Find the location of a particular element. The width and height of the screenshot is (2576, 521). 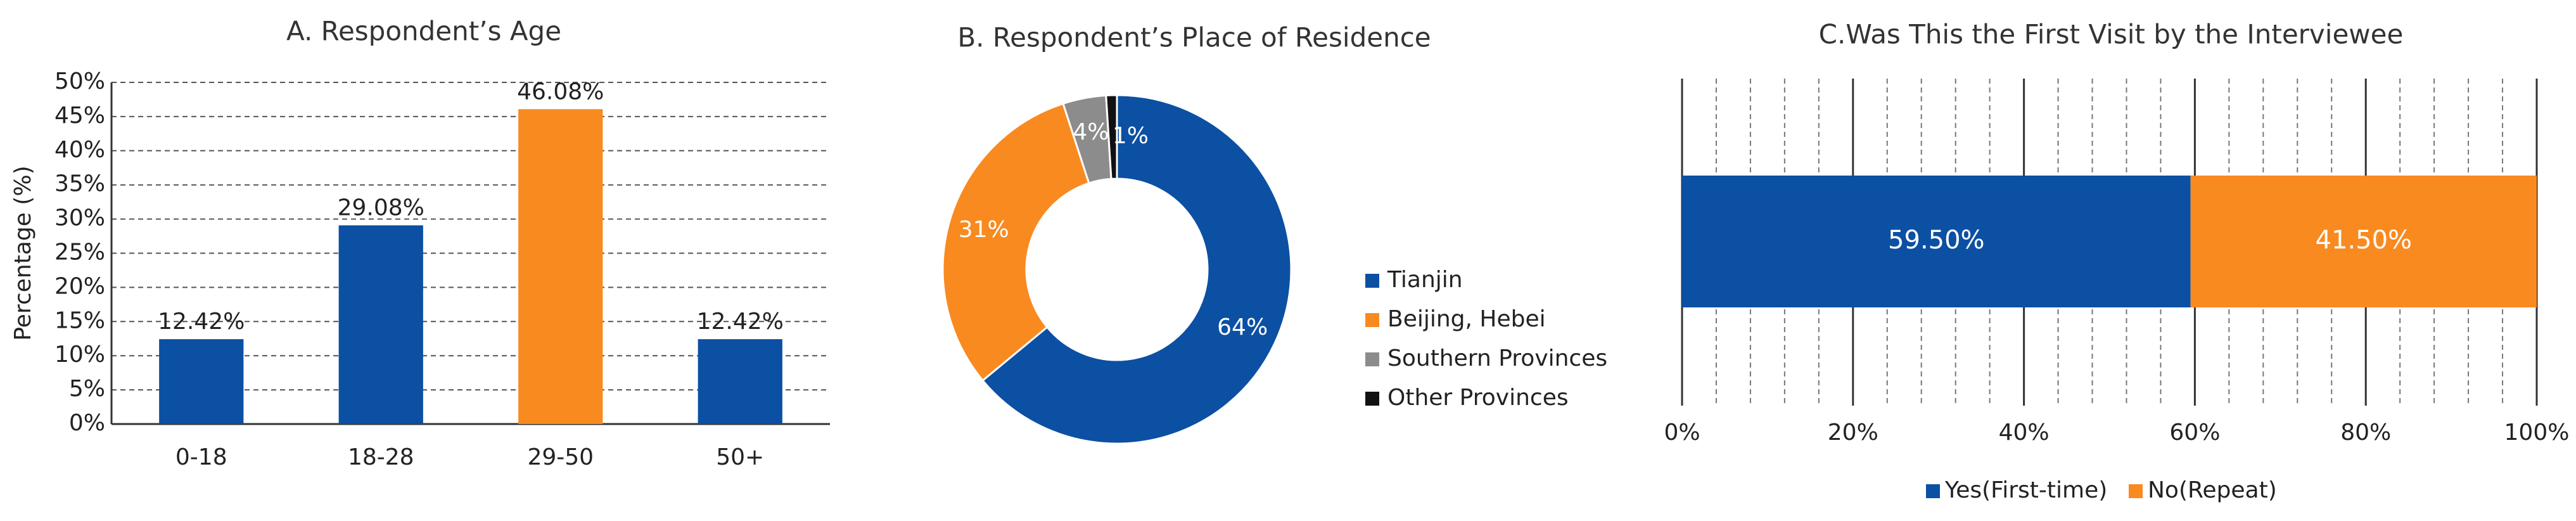

x-tick-label: 80% is located at coordinates (2366, 433).